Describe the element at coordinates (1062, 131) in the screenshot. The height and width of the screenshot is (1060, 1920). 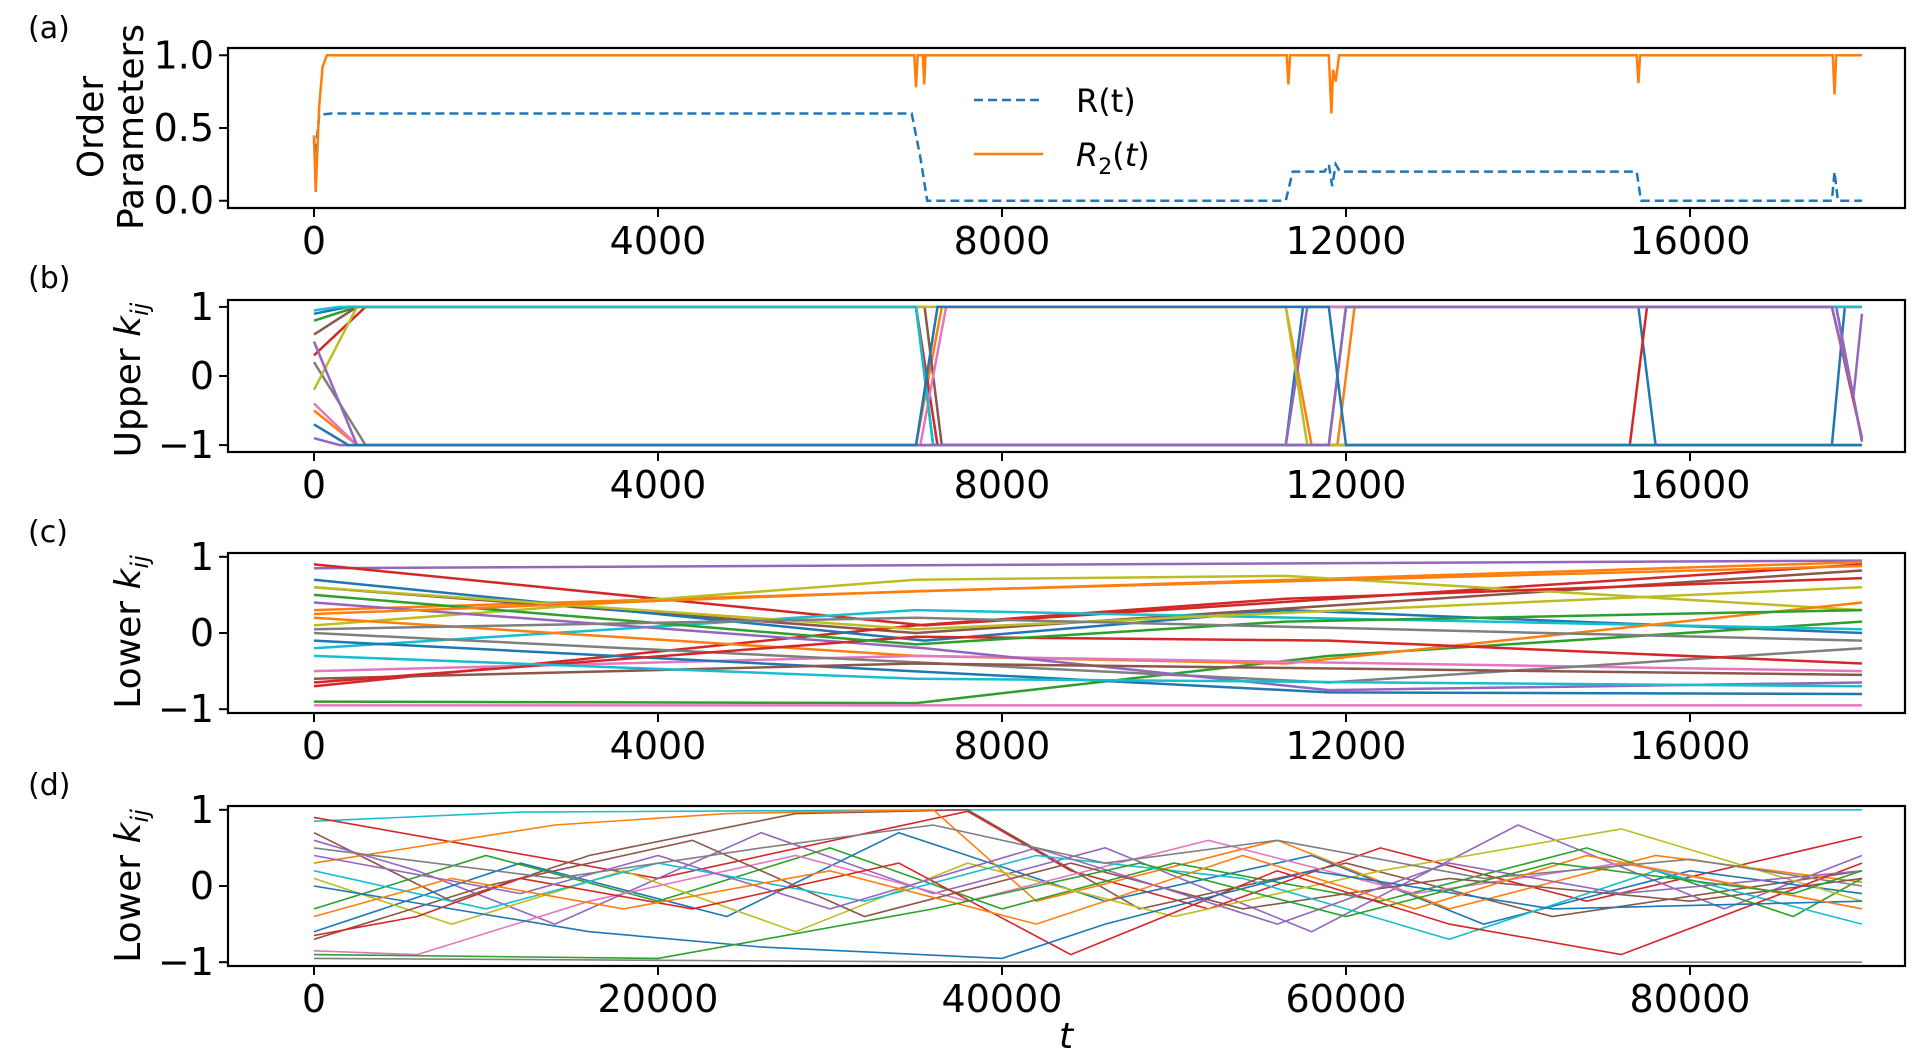
I see `legend-a: R(t) R2(t)` at that location.